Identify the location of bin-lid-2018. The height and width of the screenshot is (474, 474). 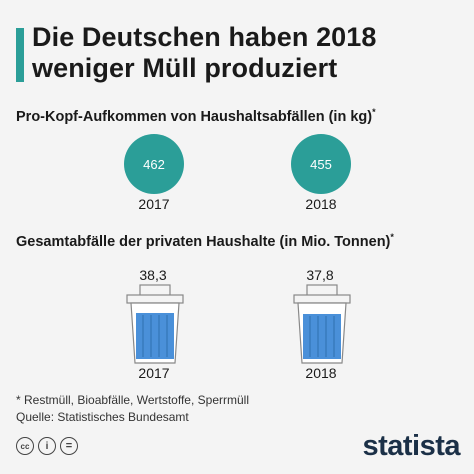
(322, 299).